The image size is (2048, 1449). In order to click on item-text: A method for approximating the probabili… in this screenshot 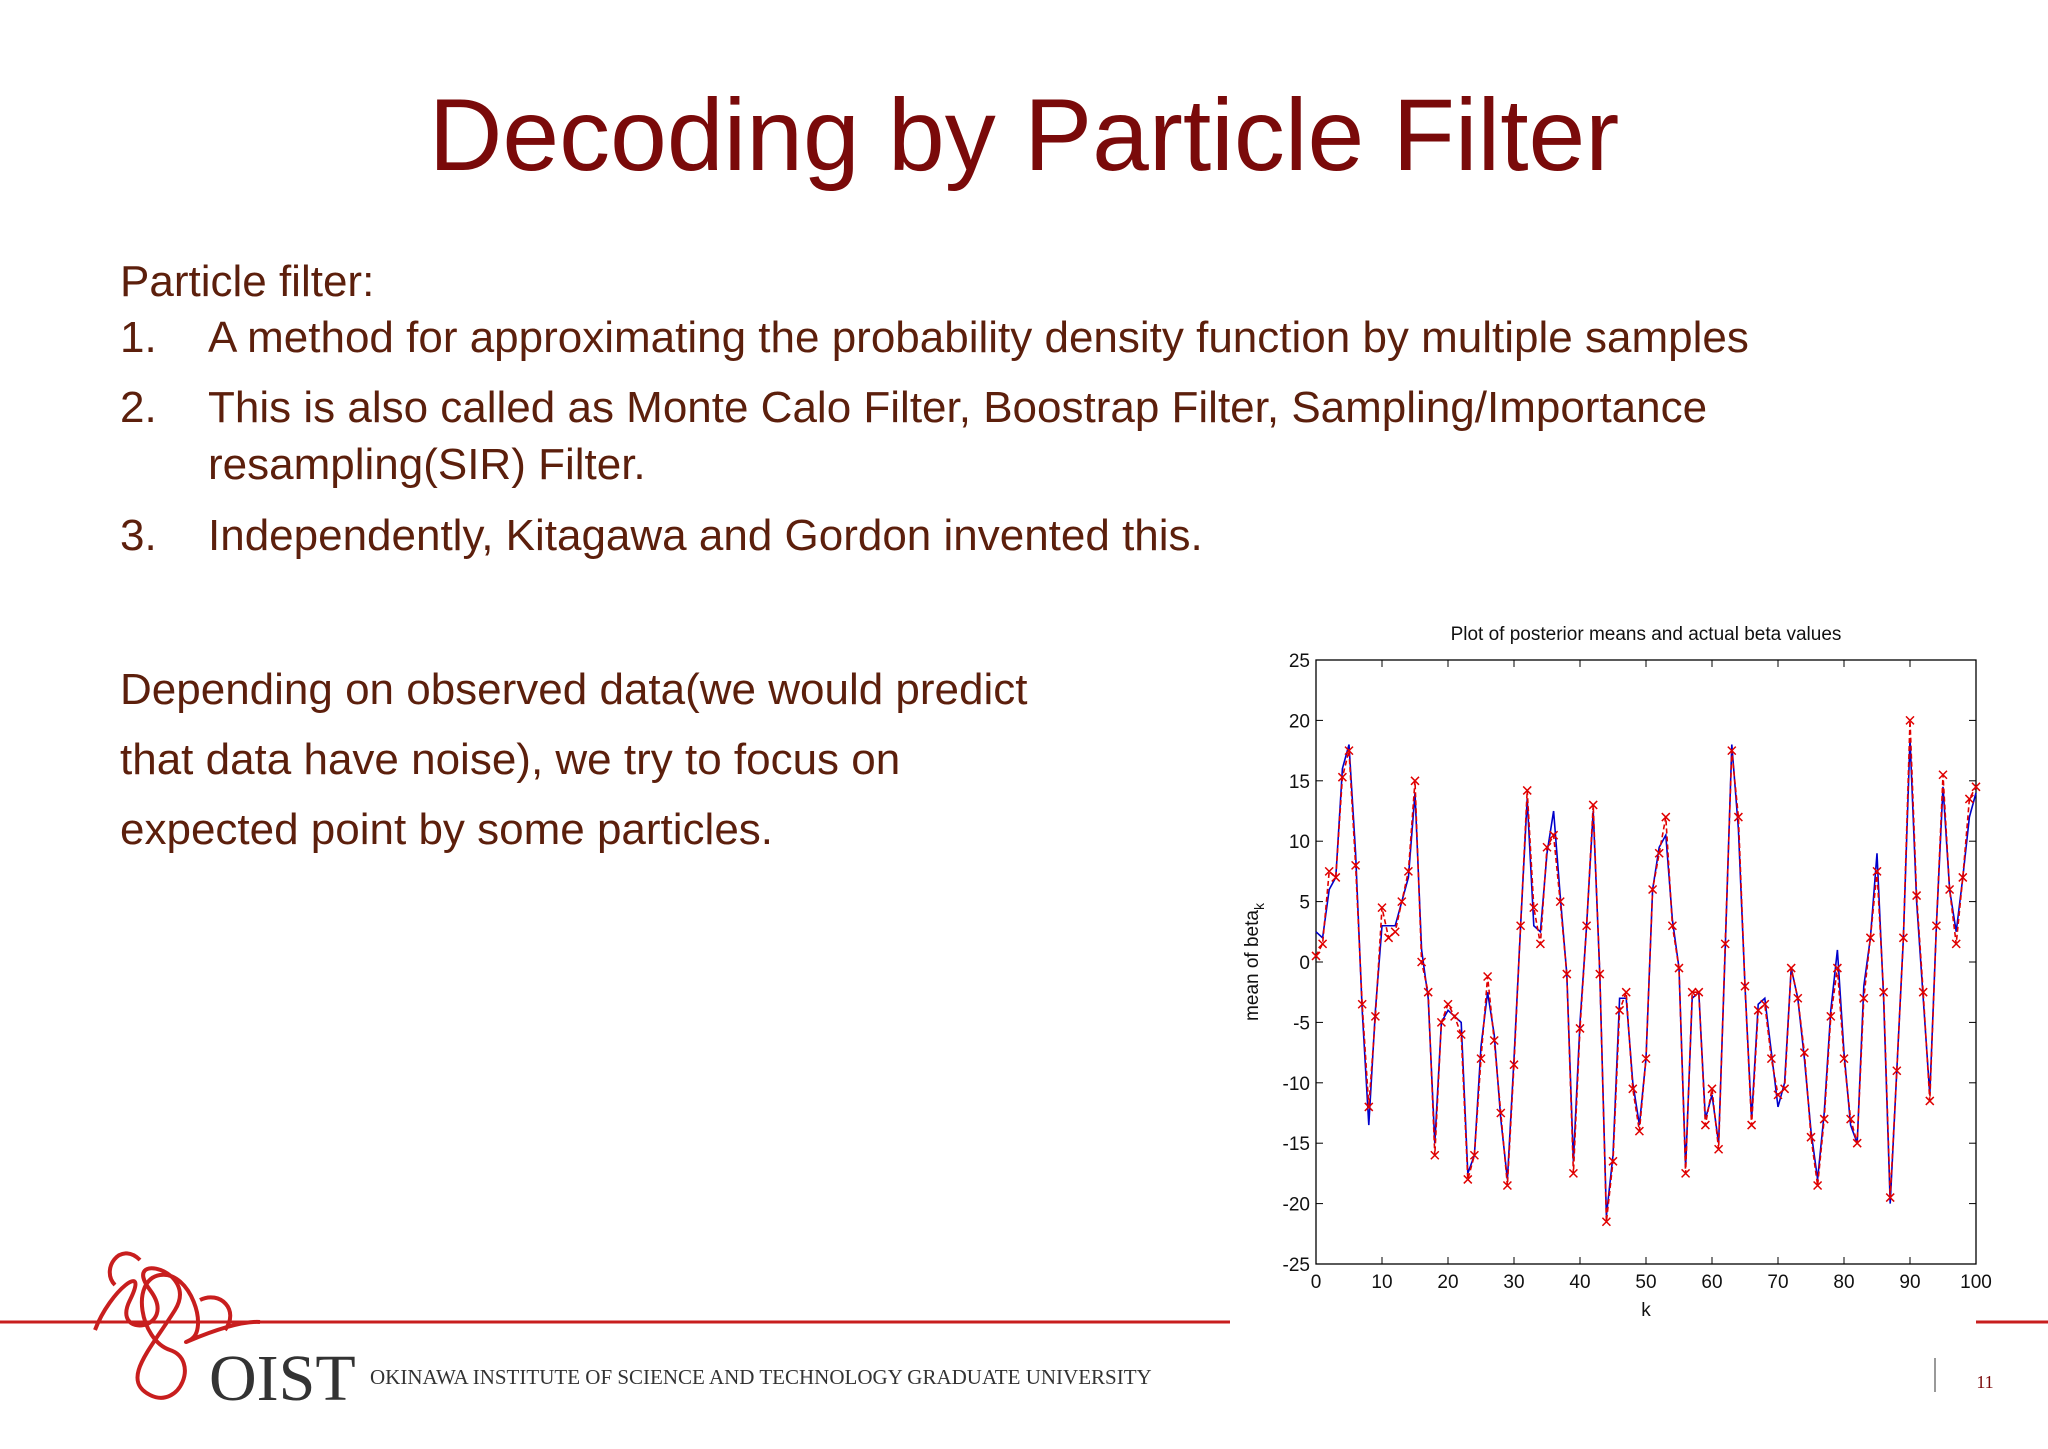, I will do `click(978, 337)`.